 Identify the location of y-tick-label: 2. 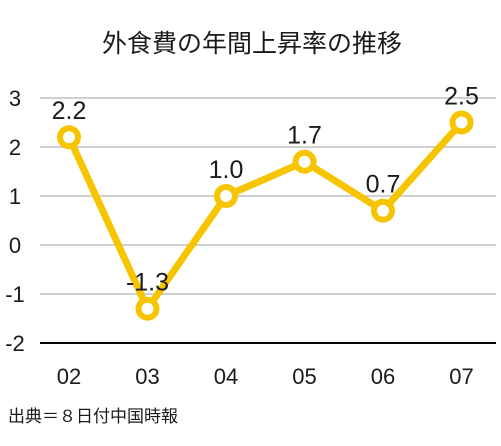
(15, 147).